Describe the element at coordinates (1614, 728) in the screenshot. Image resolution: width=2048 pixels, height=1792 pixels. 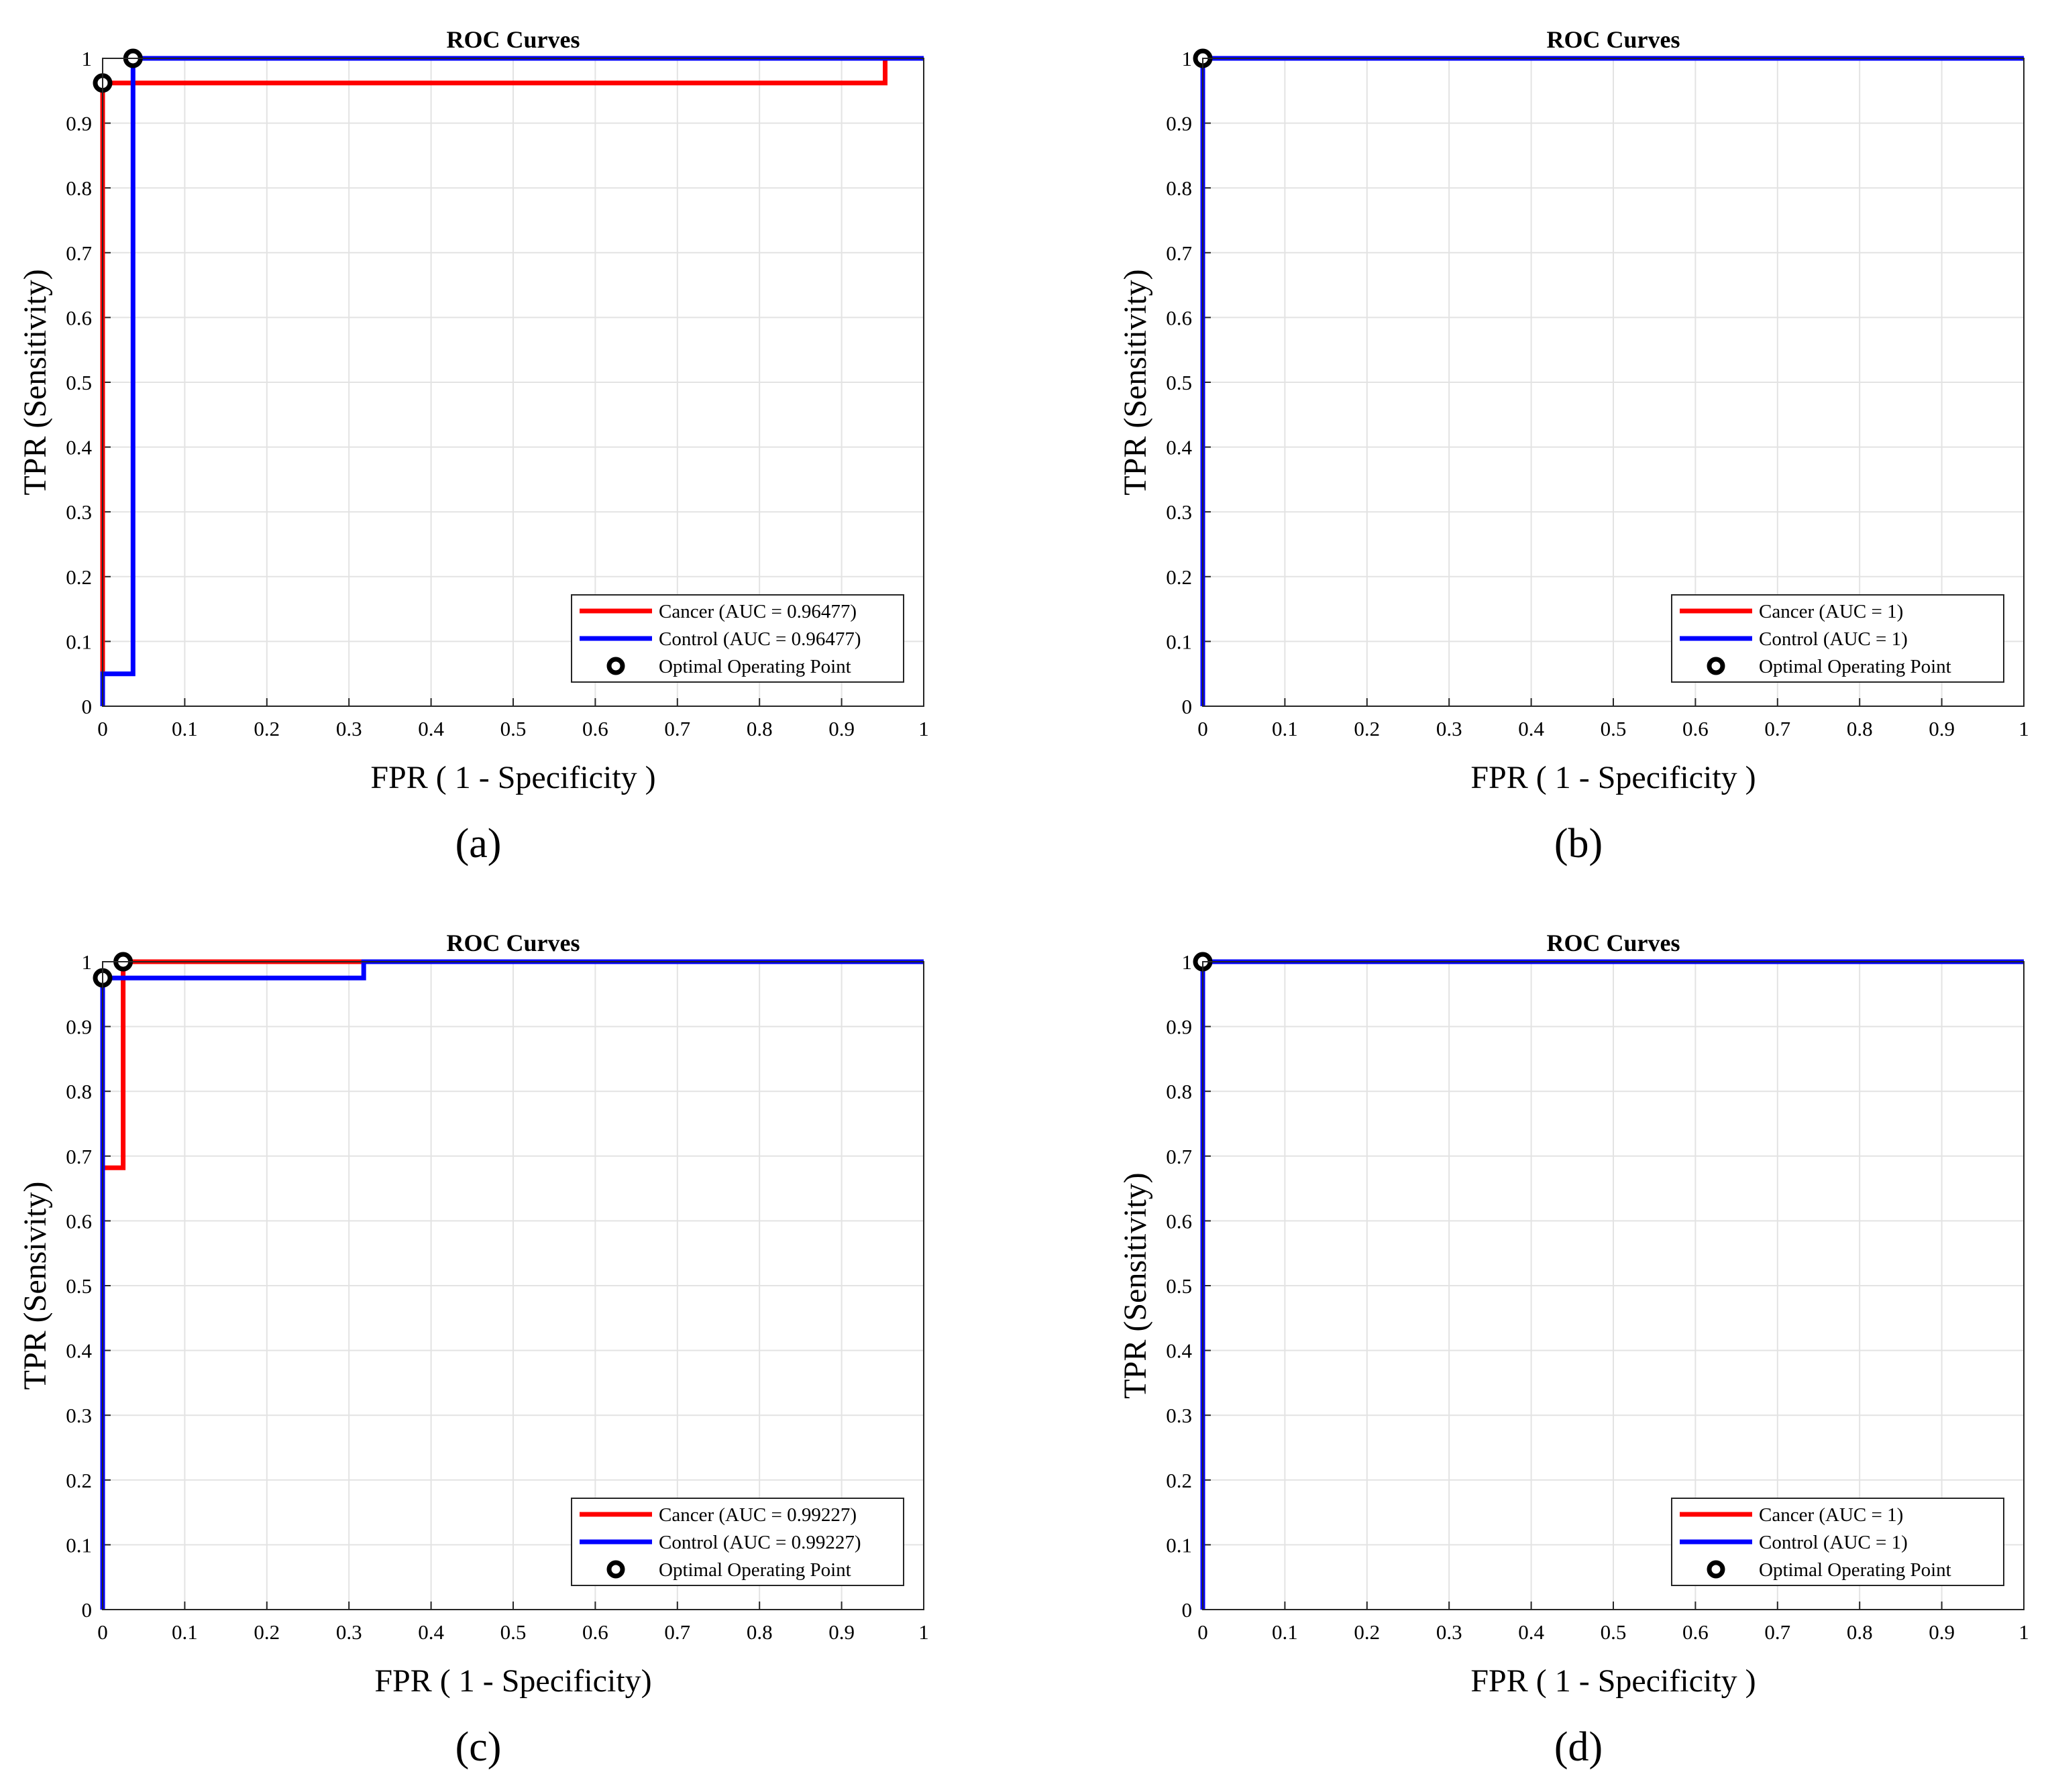
I see `x-tick-label: 0.5` at that location.